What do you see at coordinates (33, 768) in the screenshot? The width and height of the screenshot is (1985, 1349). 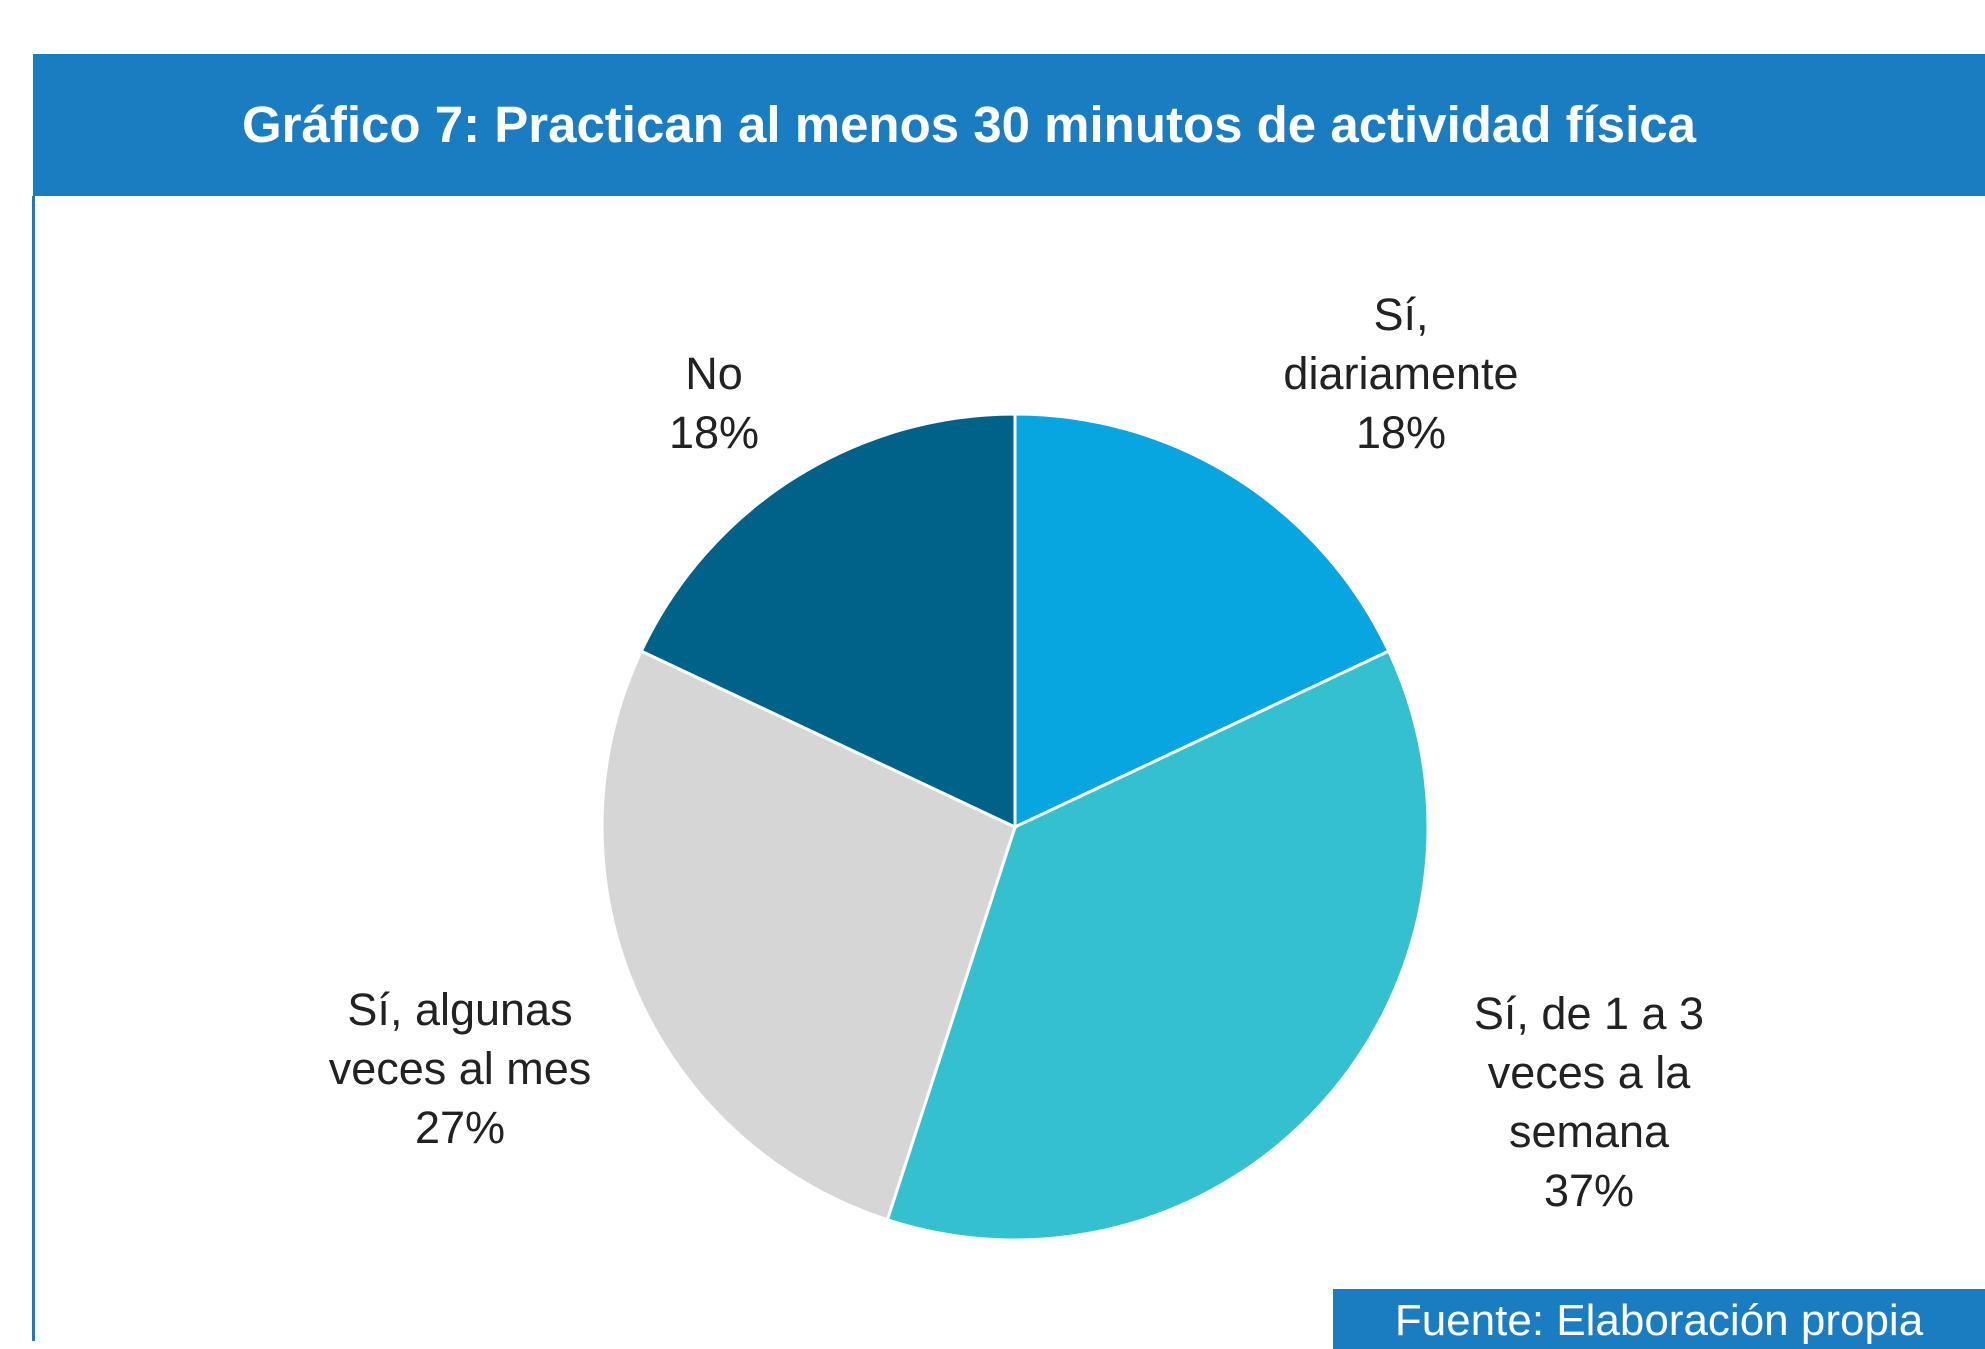 I see `frame` at bounding box center [33, 768].